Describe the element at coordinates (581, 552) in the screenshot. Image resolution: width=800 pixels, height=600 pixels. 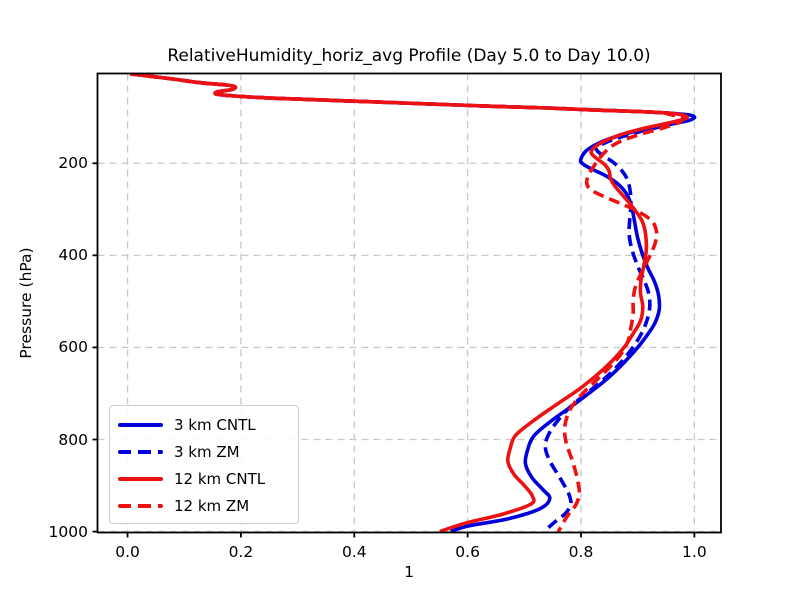
I see `x-tick-label: 0.8` at that location.